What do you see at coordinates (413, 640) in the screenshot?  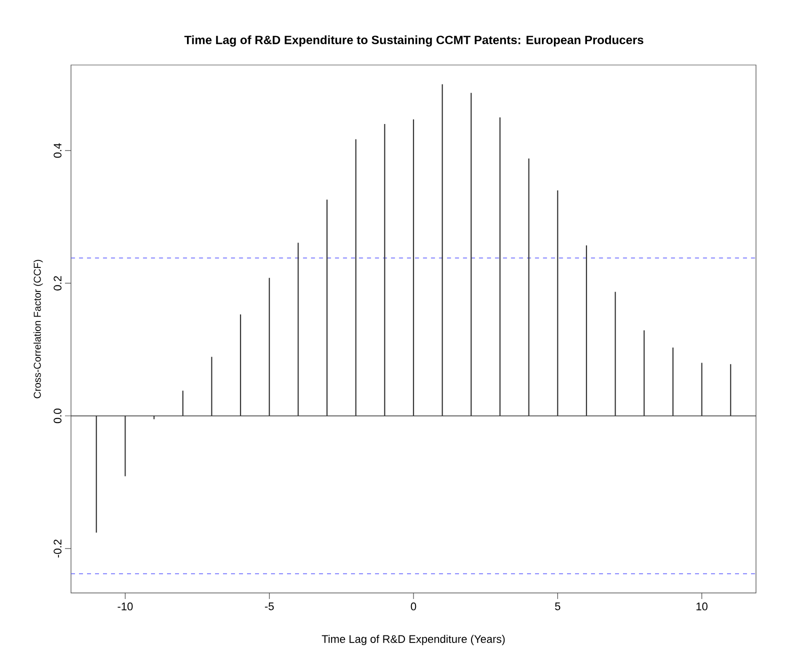 I see `x-axis-title: Time Lag of R&D Expenditure (Years)` at bounding box center [413, 640].